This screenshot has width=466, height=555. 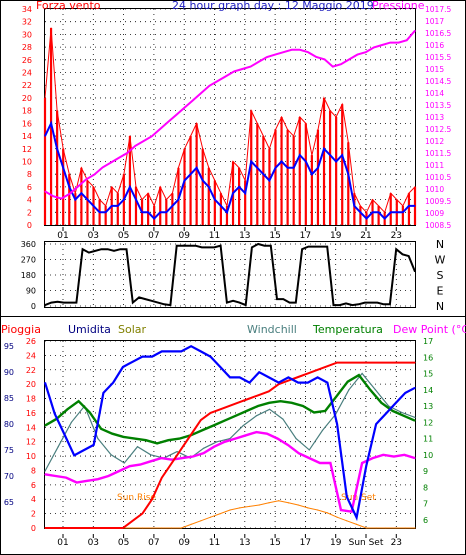 I want to click on wind-ytick-label: 2, so click(x=29, y=212).